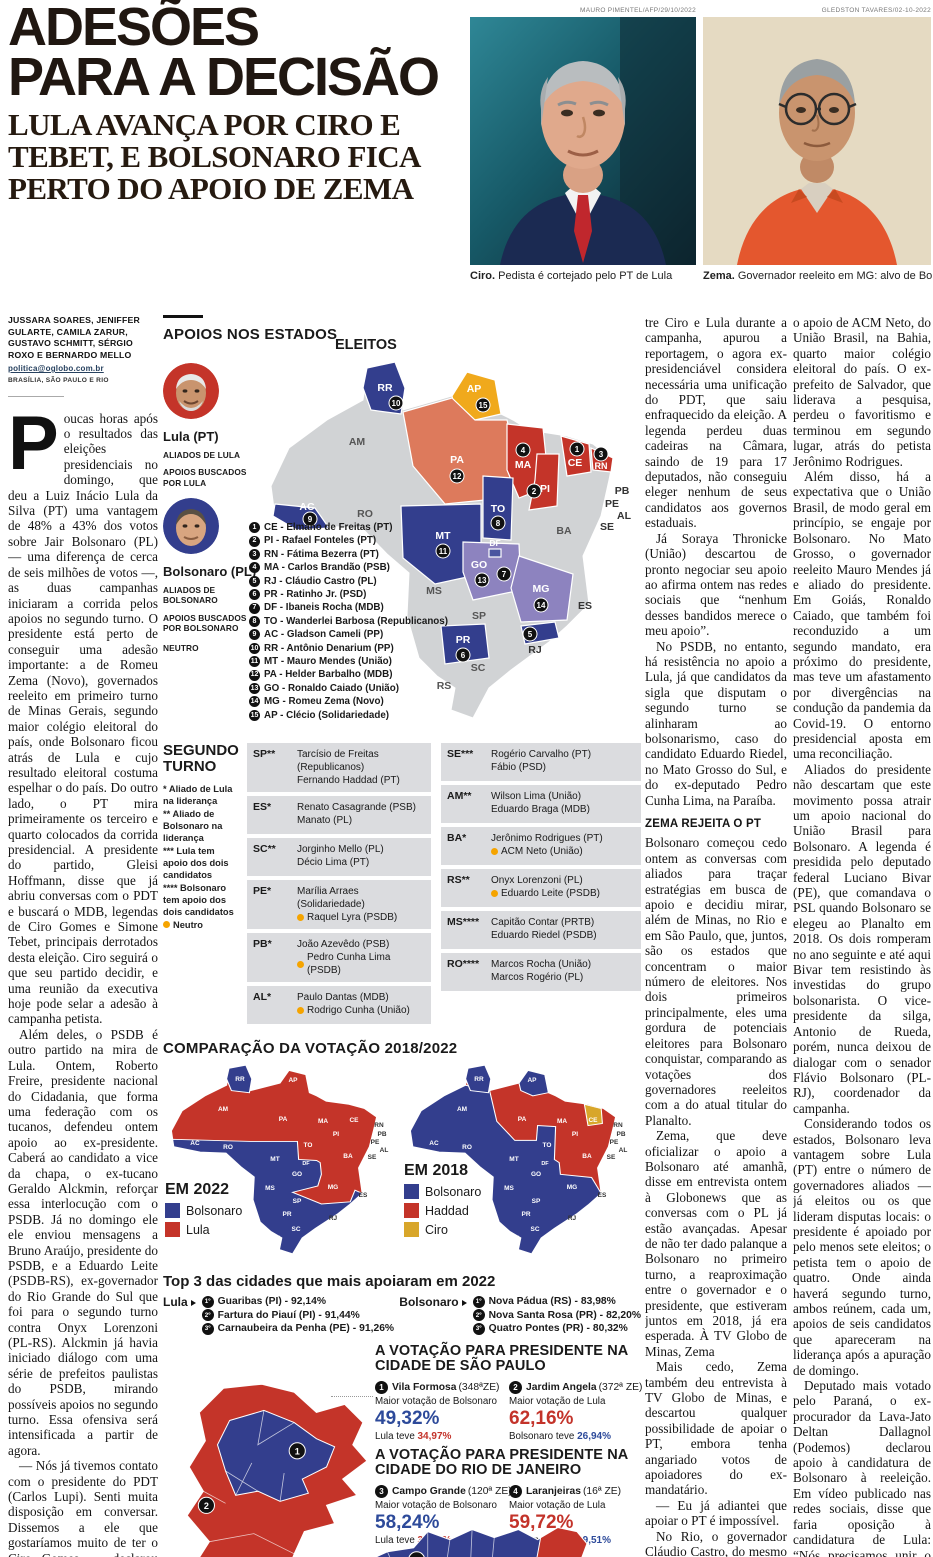 The width and height of the screenshot is (933, 1557). I want to click on svg-text: AL, so click(384, 1150).